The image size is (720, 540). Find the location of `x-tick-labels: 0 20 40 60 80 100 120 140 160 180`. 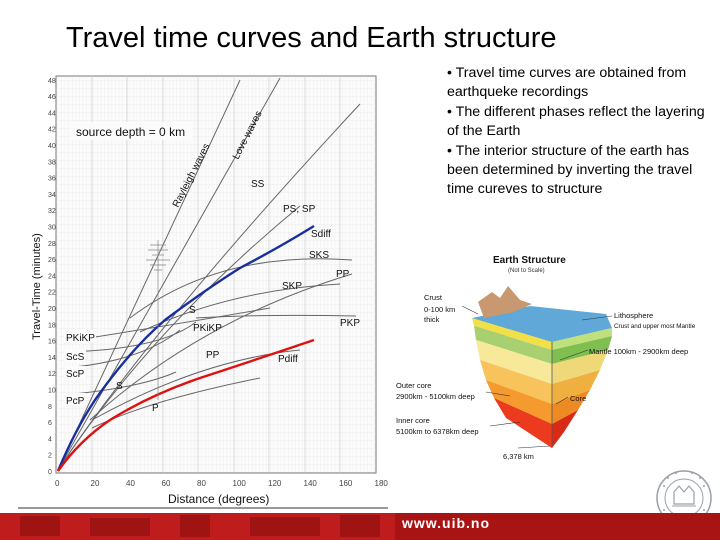

x-tick-labels: 0 20 40 60 80 100 120 140 160 180 is located at coordinates (221, 483).